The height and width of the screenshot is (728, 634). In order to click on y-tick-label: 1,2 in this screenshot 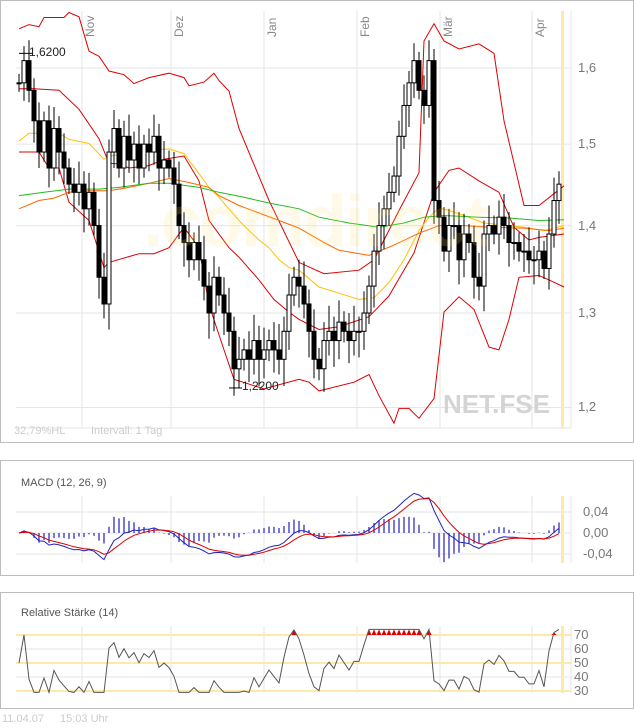, I will do `click(587, 407)`.